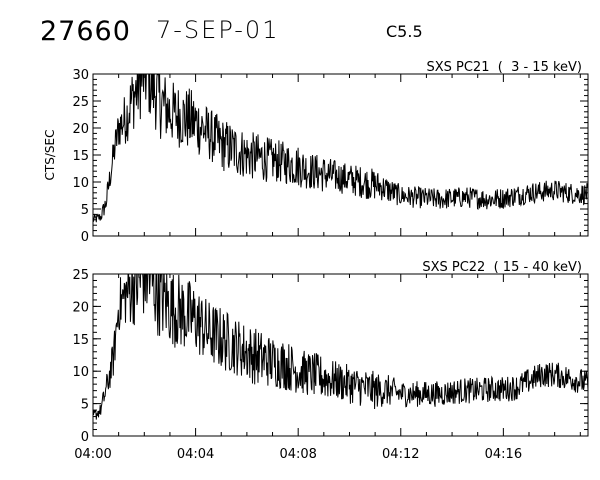 This screenshot has height=480, width=600. Describe the element at coordinates (195, 454) in the screenshot. I see `x-tick-label: 04:04` at that location.